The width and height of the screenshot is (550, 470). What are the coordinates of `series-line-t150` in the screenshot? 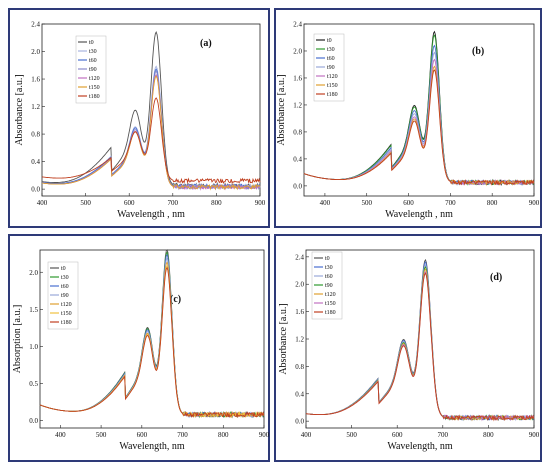 It's located at (151, 133).